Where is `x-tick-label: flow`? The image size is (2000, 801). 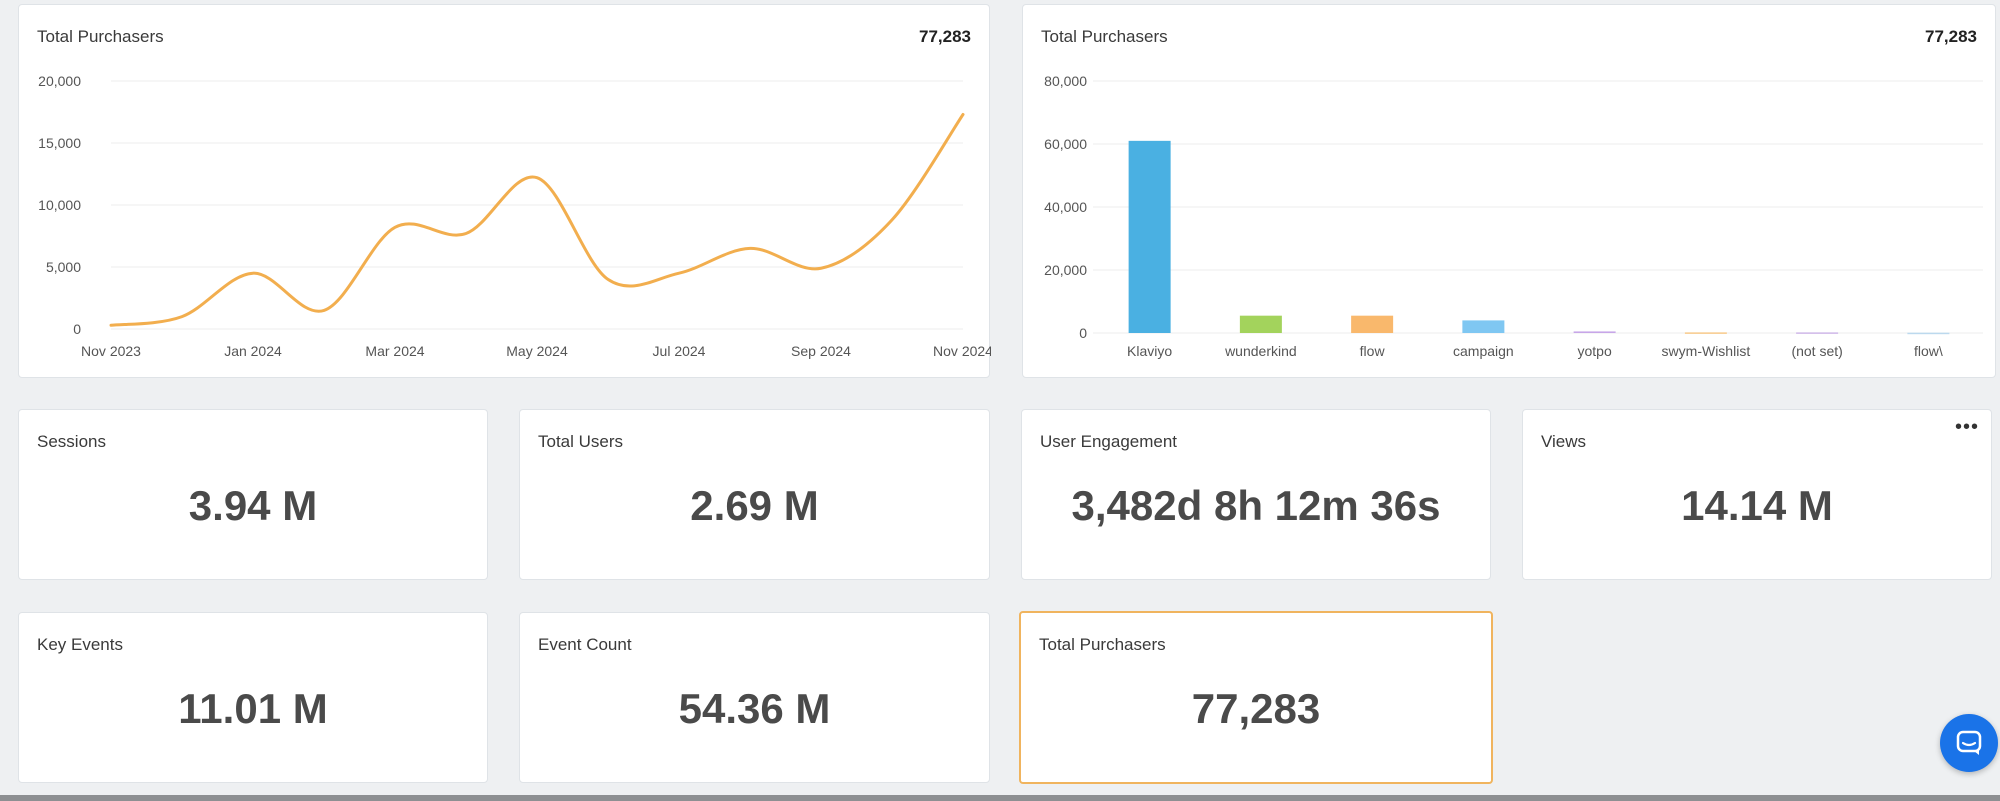
x-tick-label: flow is located at coordinates (1373, 351).